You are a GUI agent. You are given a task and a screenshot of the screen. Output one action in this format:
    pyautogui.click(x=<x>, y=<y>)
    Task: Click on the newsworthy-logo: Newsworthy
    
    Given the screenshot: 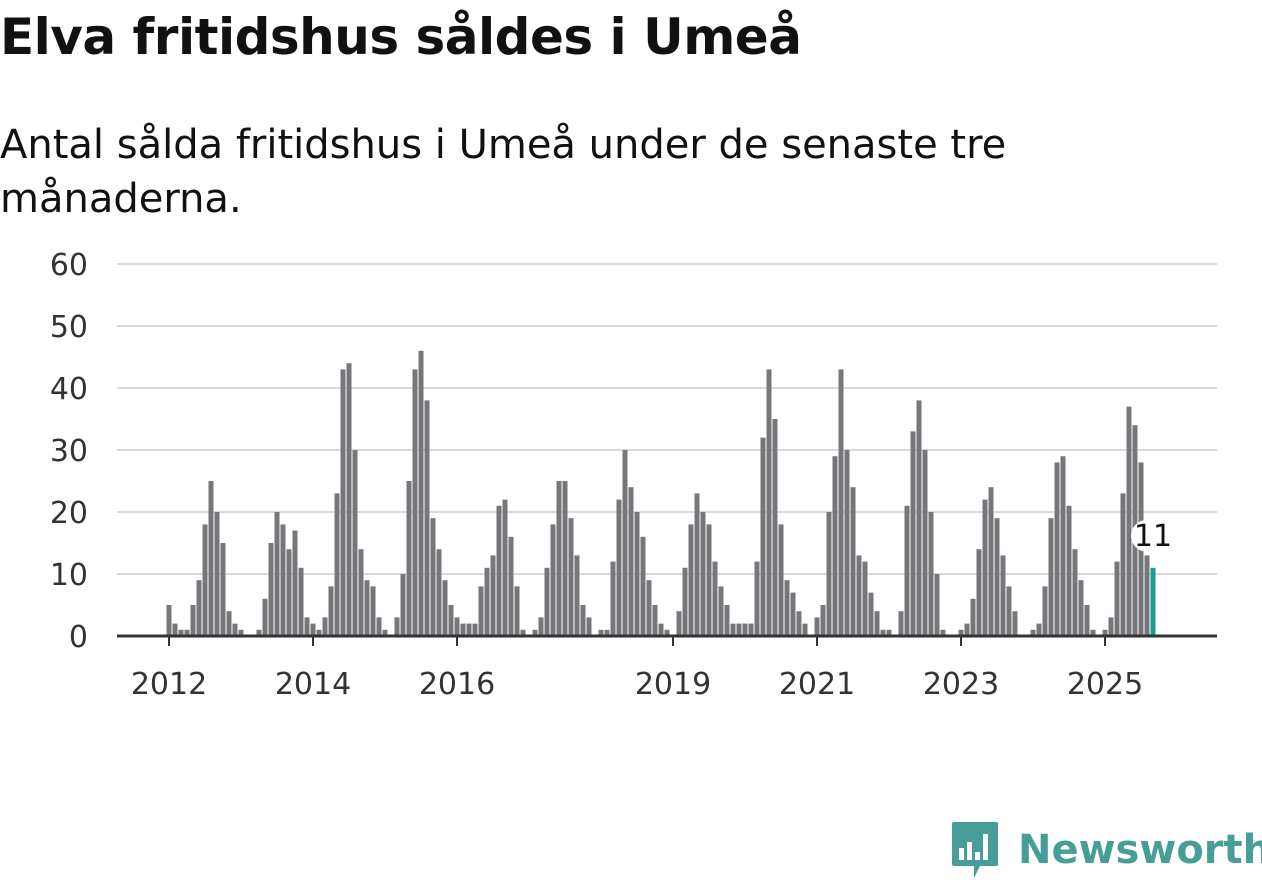 What is the action you would take?
    pyautogui.click(x=1106, y=850)
    